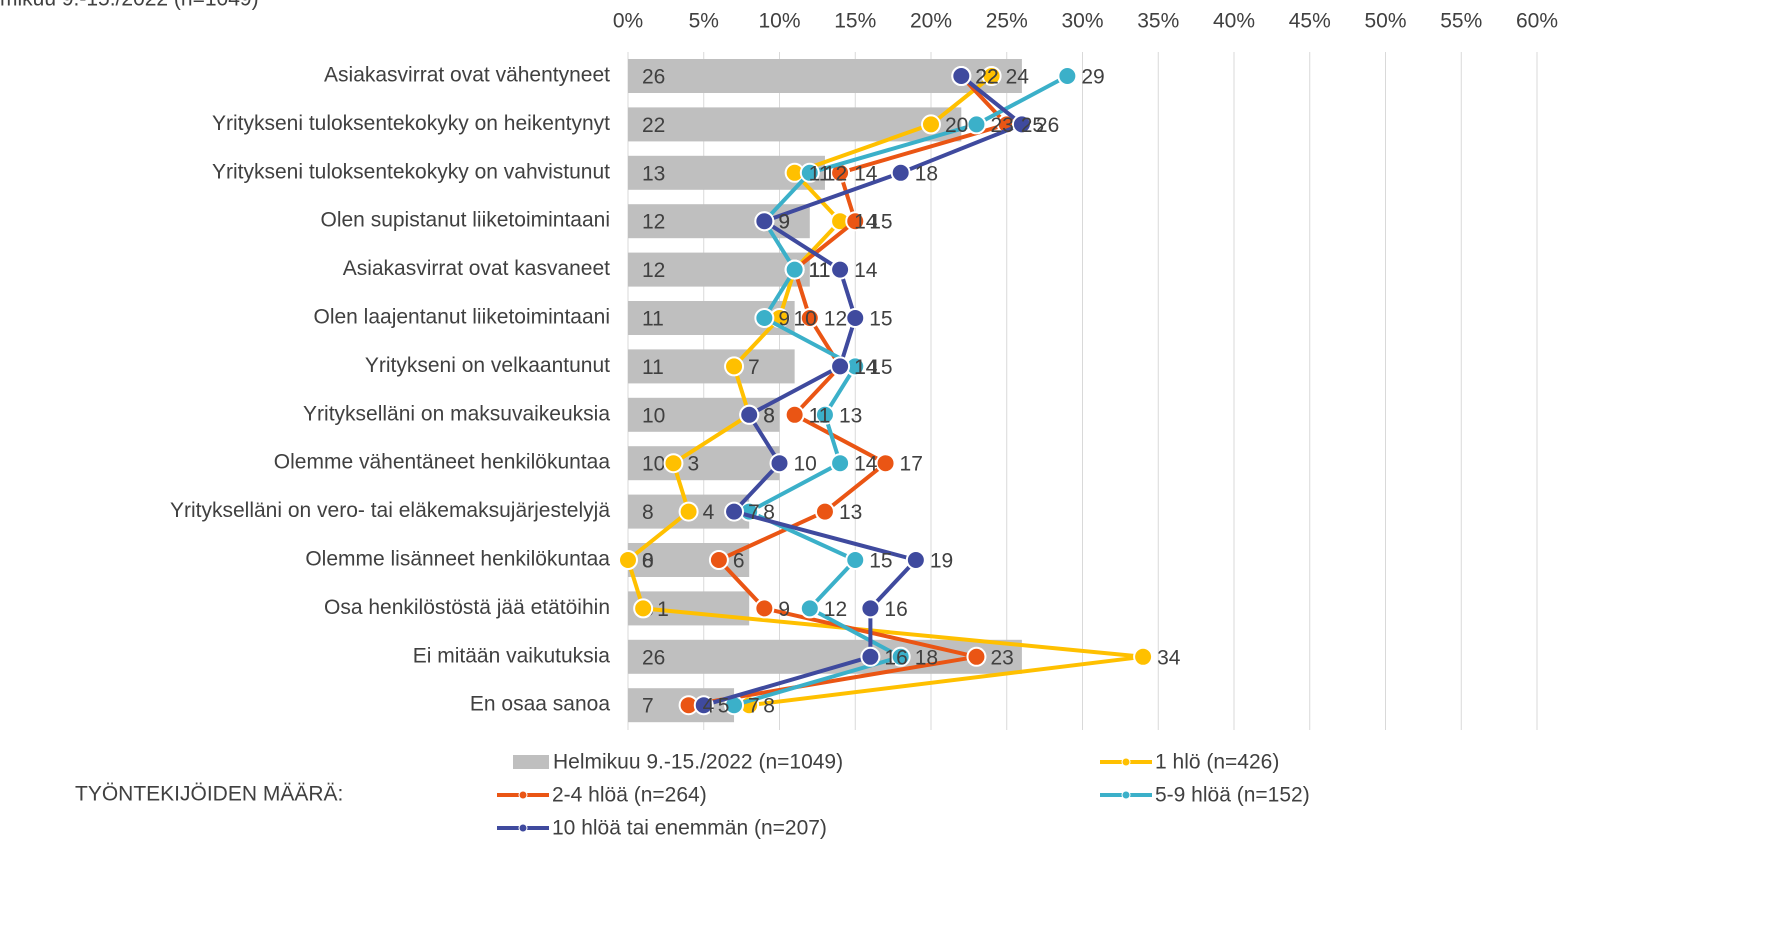 This screenshot has height=952, width=1780. I want to click on legend-title: TYÖNTEKIJÖIDEN MÄÄRÄ:, so click(209, 794).